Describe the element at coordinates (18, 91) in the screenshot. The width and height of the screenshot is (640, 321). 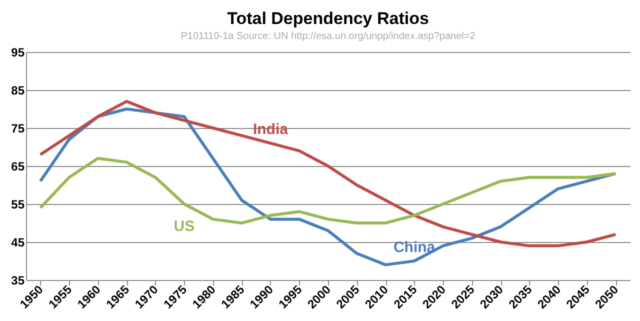
I see `y-tick-label: 85` at that location.